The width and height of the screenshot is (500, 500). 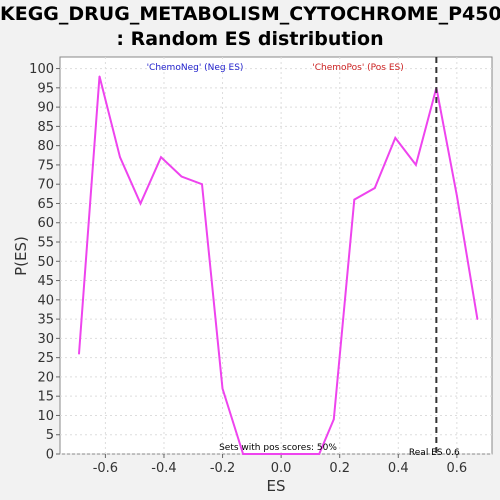 I want to click on chart-title-line-2: : Random ES distribution, so click(x=250, y=39).